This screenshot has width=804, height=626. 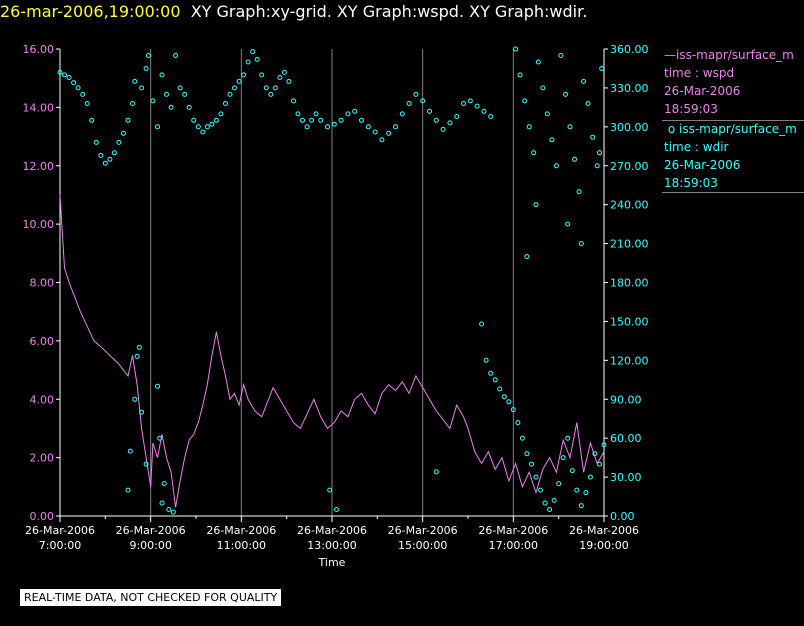 What do you see at coordinates (422, 545) in the screenshot?
I see `x-tick-time: 15:00:00` at bounding box center [422, 545].